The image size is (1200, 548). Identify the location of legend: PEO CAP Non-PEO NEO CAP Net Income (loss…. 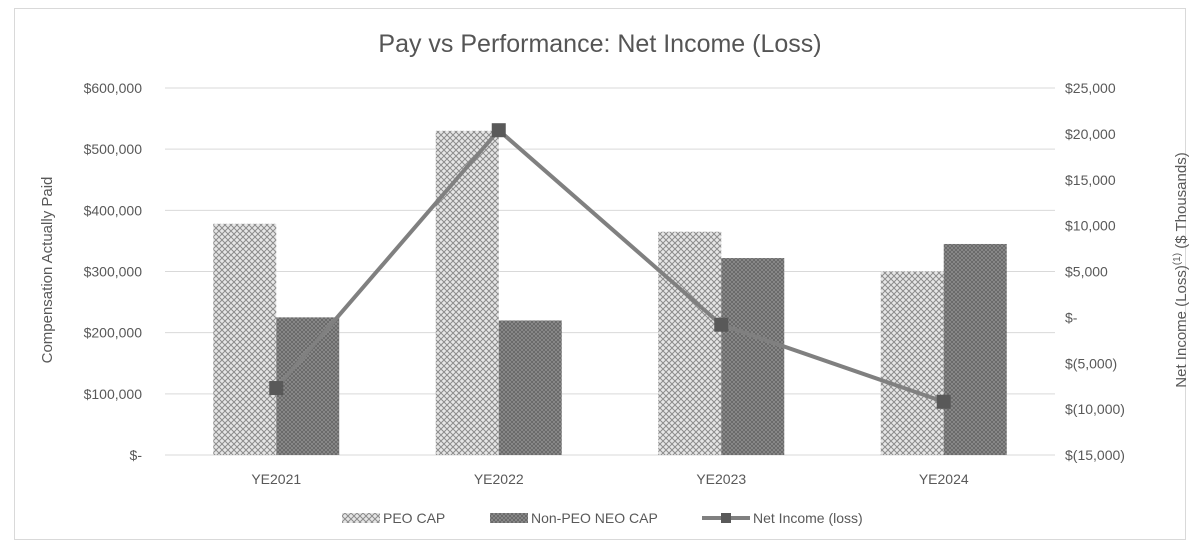
(602, 518).